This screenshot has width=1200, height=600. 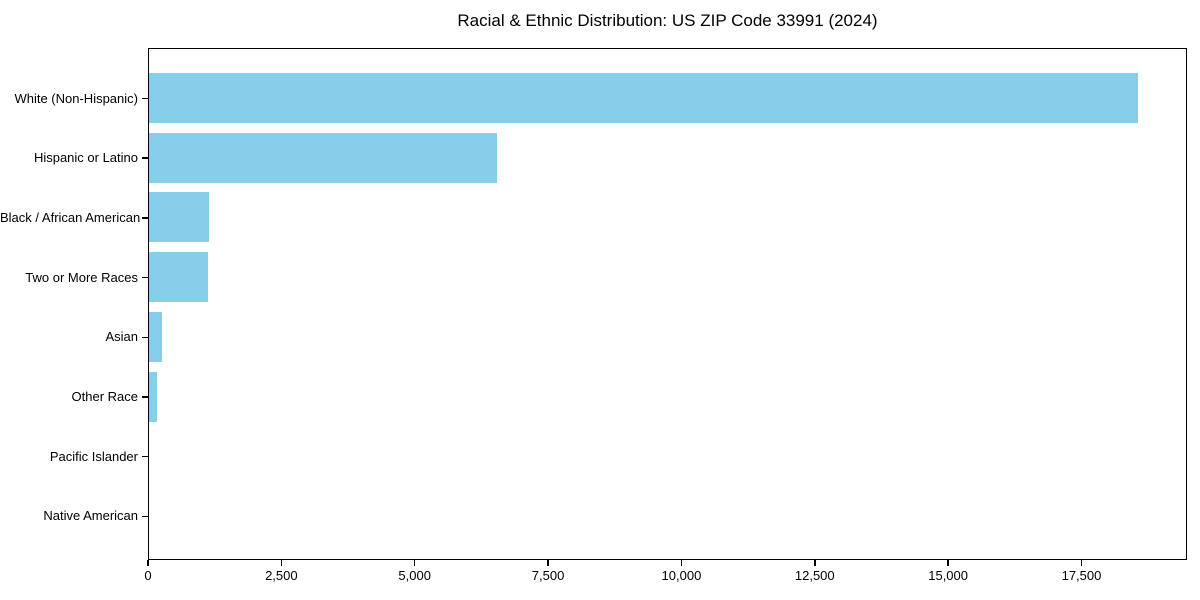 I want to click on x-tick-label: 17,500, so click(x=1081, y=575).